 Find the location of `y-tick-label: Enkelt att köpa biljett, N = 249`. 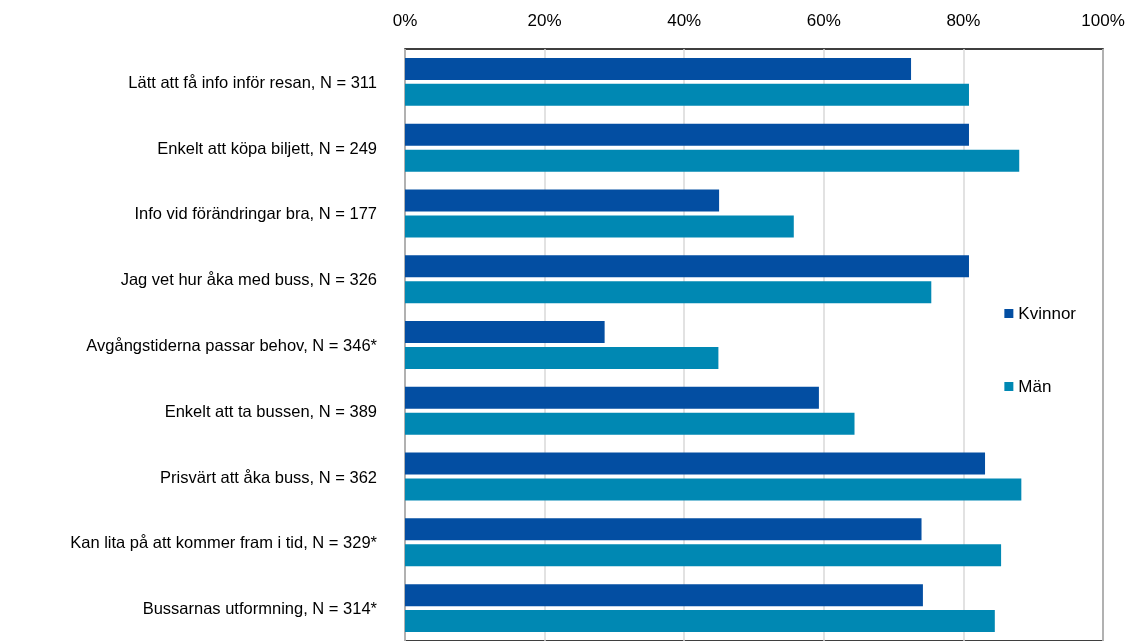

y-tick-label: Enkelt att köpa biljett, N = 249 is located at coordinates (267, 147).